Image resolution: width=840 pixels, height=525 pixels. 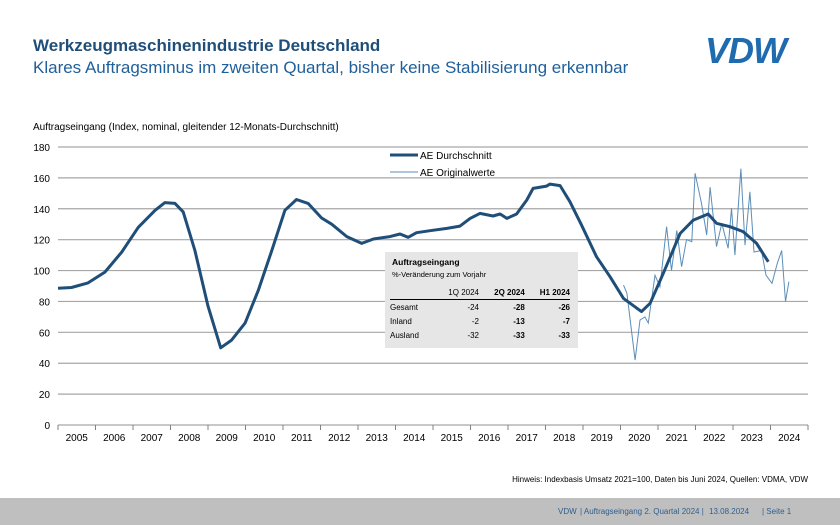 What do you see at coordinates (41, 148) in the screenshot?
I see `y-tick-label: 180` at bounding box center [41, 148].